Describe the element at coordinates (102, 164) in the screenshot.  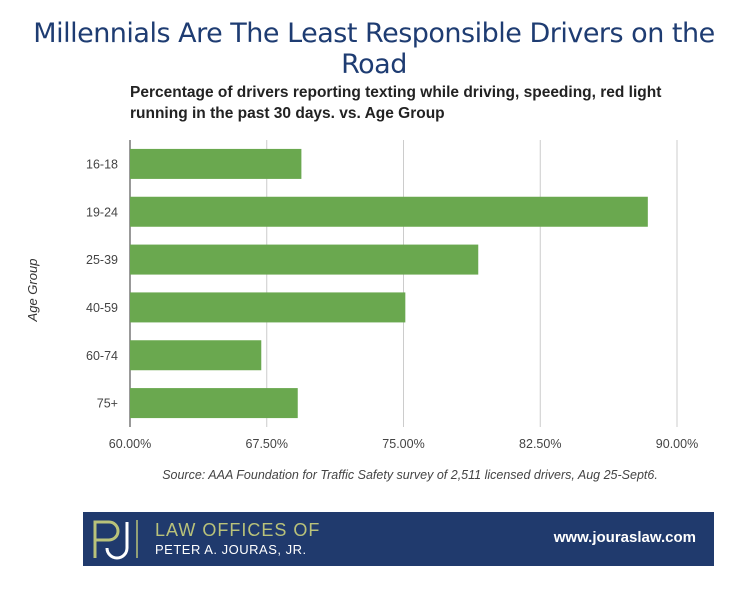
I see `category-label: 16-18` at that location.